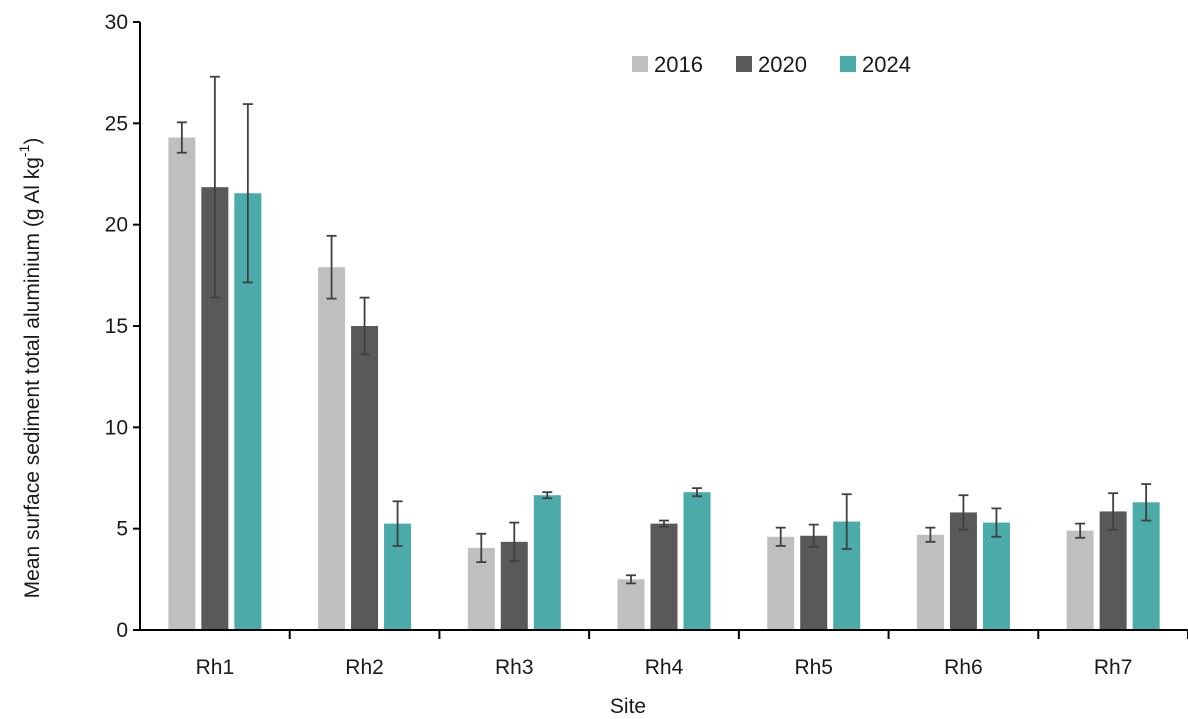 The image size is (1188, 719). Describe the element at coordinates (122, 630) in the screenshot. I see `y-tick-label-0: 0` at that location.